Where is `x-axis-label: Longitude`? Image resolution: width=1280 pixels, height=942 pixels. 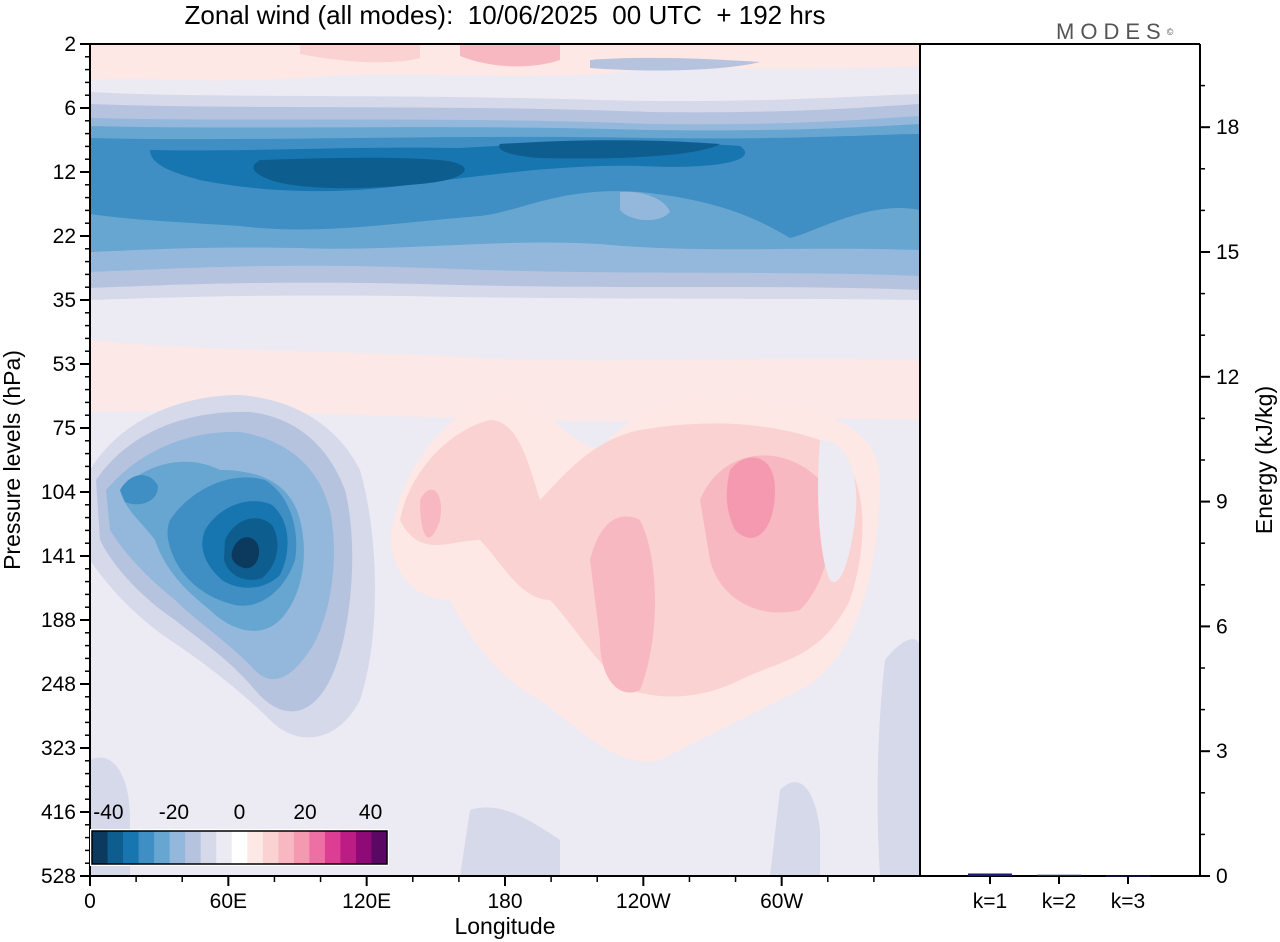
x-axis-label: Longitude is located at coordinates (504, 926).